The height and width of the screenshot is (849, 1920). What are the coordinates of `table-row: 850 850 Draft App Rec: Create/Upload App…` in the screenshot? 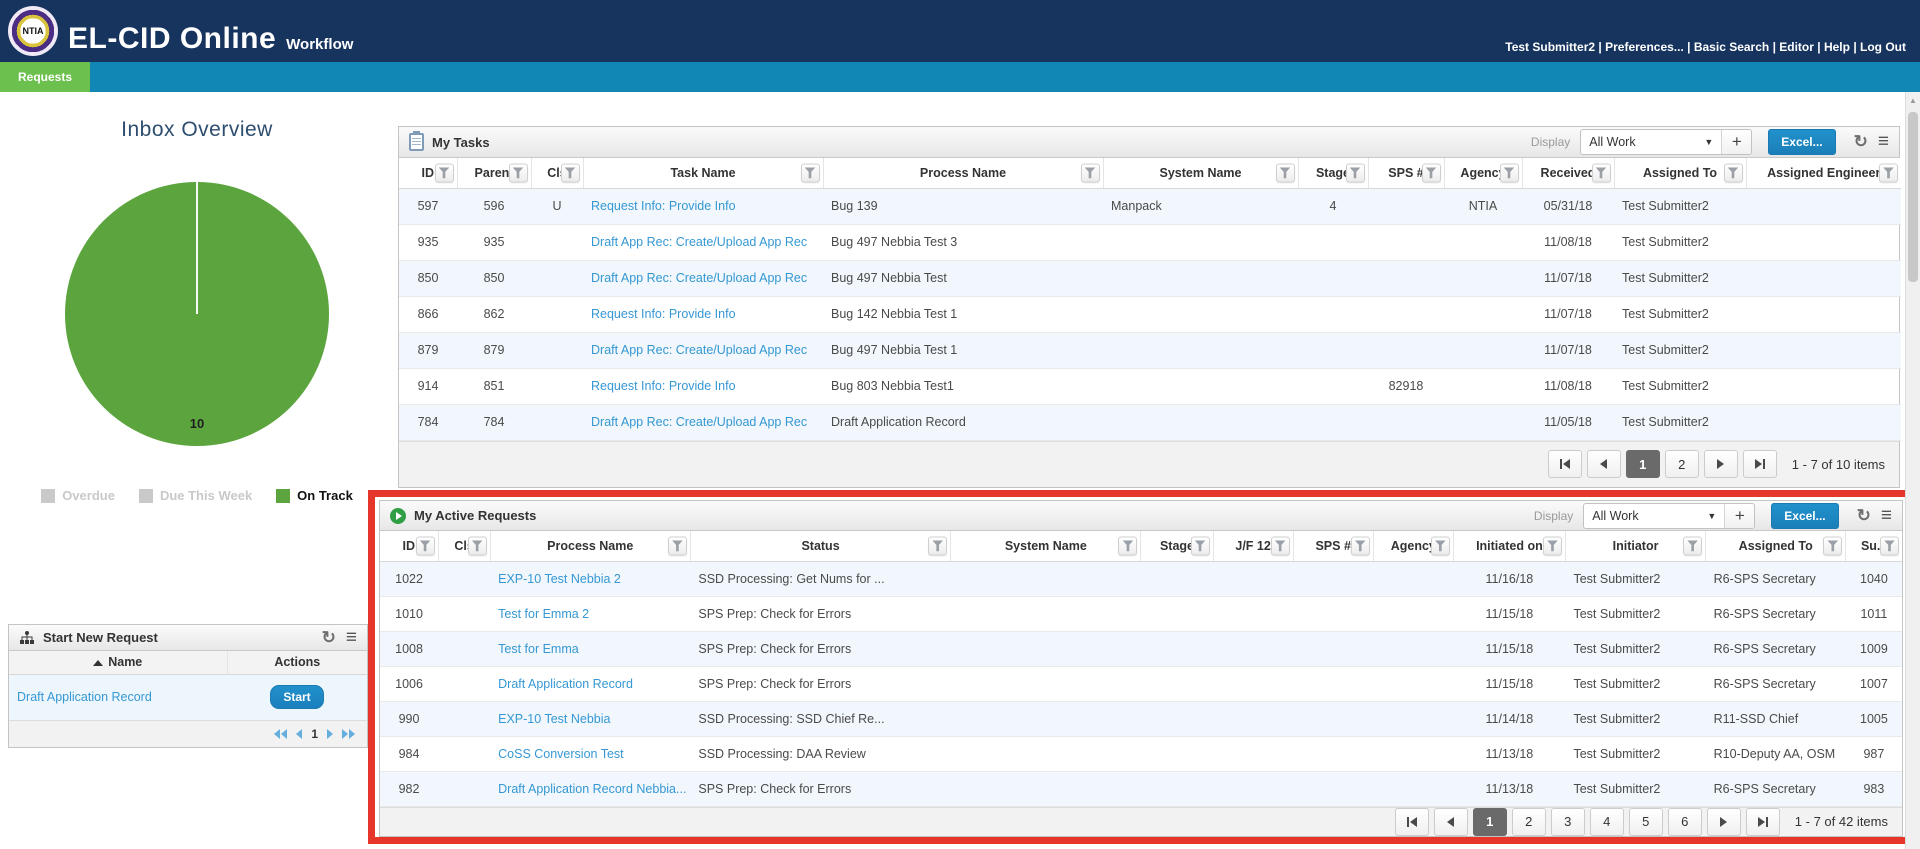 It's located at (1150, 278).